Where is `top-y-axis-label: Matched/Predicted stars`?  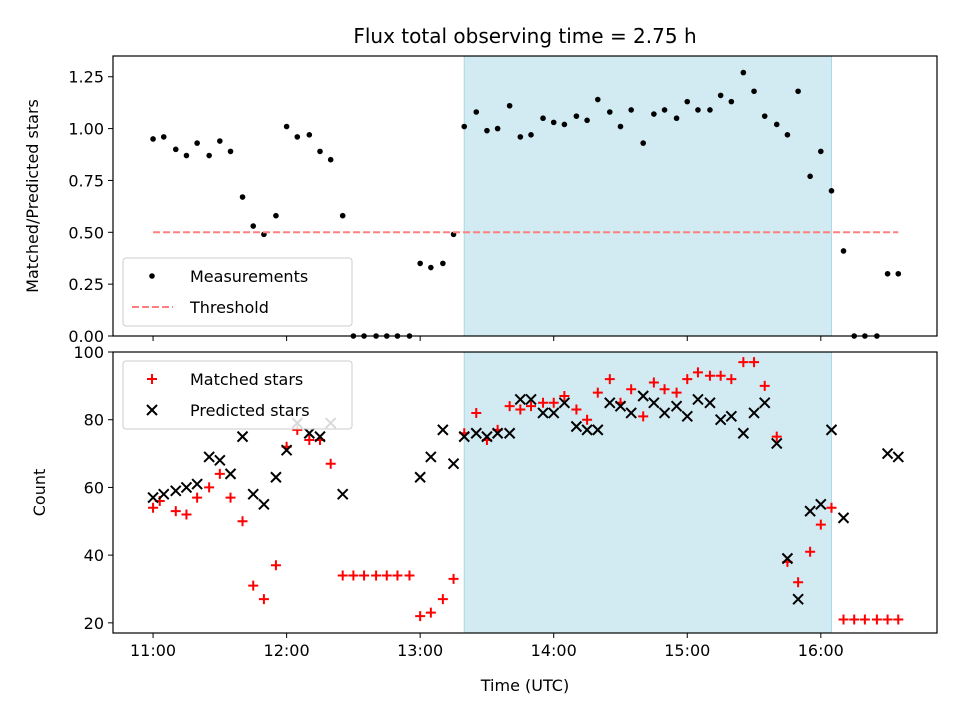 top-y-axis-label: Matched/Predicted stars is located at coordinates (32, 196).